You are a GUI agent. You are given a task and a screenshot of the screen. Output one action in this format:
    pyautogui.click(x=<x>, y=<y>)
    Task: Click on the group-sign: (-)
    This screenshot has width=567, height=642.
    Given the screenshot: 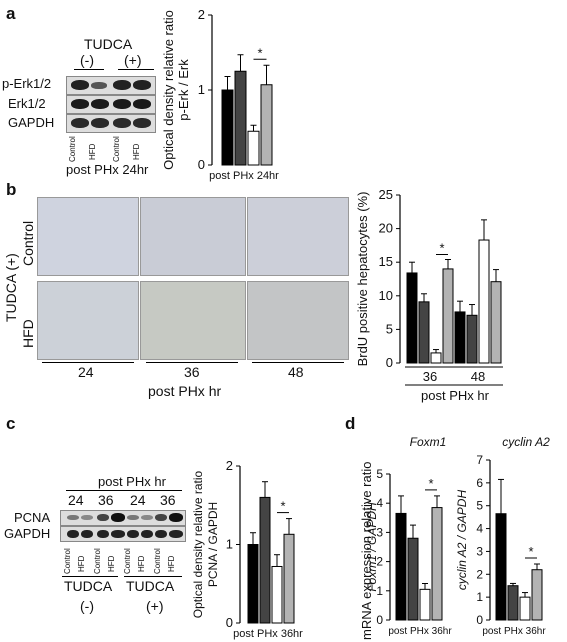 What is the action you would take?
    pyautogui.click(x=87, y=606)
    